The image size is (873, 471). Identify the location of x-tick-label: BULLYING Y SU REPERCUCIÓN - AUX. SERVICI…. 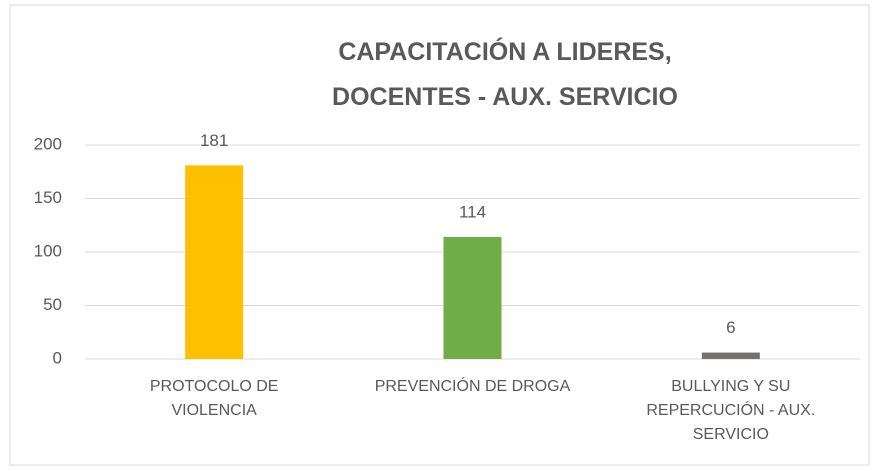
(731, 410).